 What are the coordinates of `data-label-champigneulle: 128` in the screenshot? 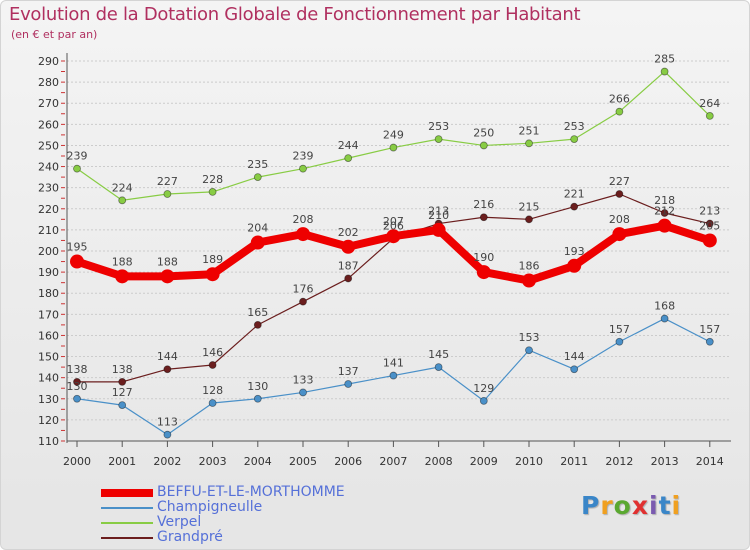 It's located at (212, 390).